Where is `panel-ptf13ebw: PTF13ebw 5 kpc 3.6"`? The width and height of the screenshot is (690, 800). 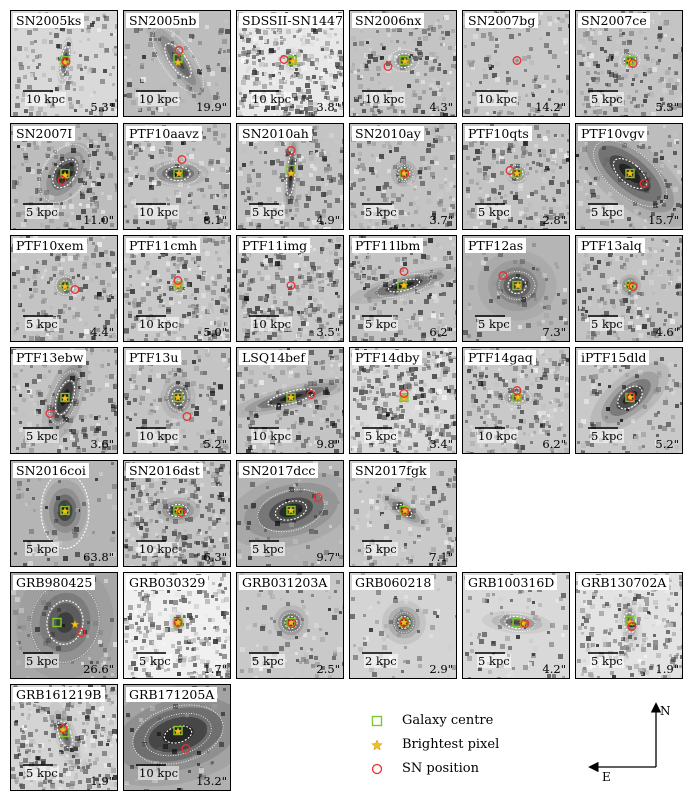
panel-ptf13ebw: PTF13ebw 5 kpc 3.6" is located at coordinates (64, 400).